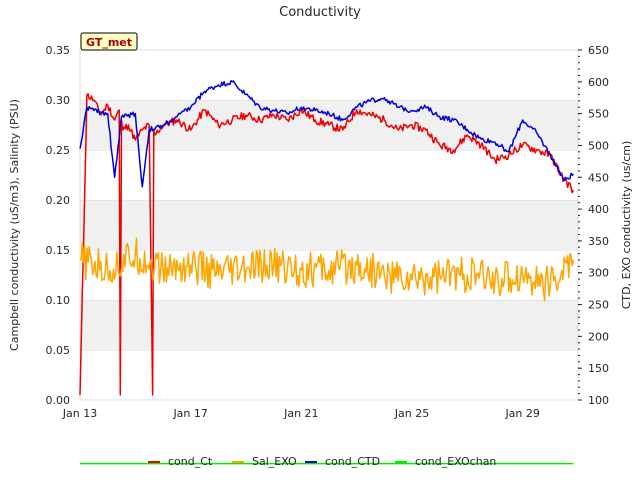  I want to click on right-tick-label: 550, so click(598, 114).